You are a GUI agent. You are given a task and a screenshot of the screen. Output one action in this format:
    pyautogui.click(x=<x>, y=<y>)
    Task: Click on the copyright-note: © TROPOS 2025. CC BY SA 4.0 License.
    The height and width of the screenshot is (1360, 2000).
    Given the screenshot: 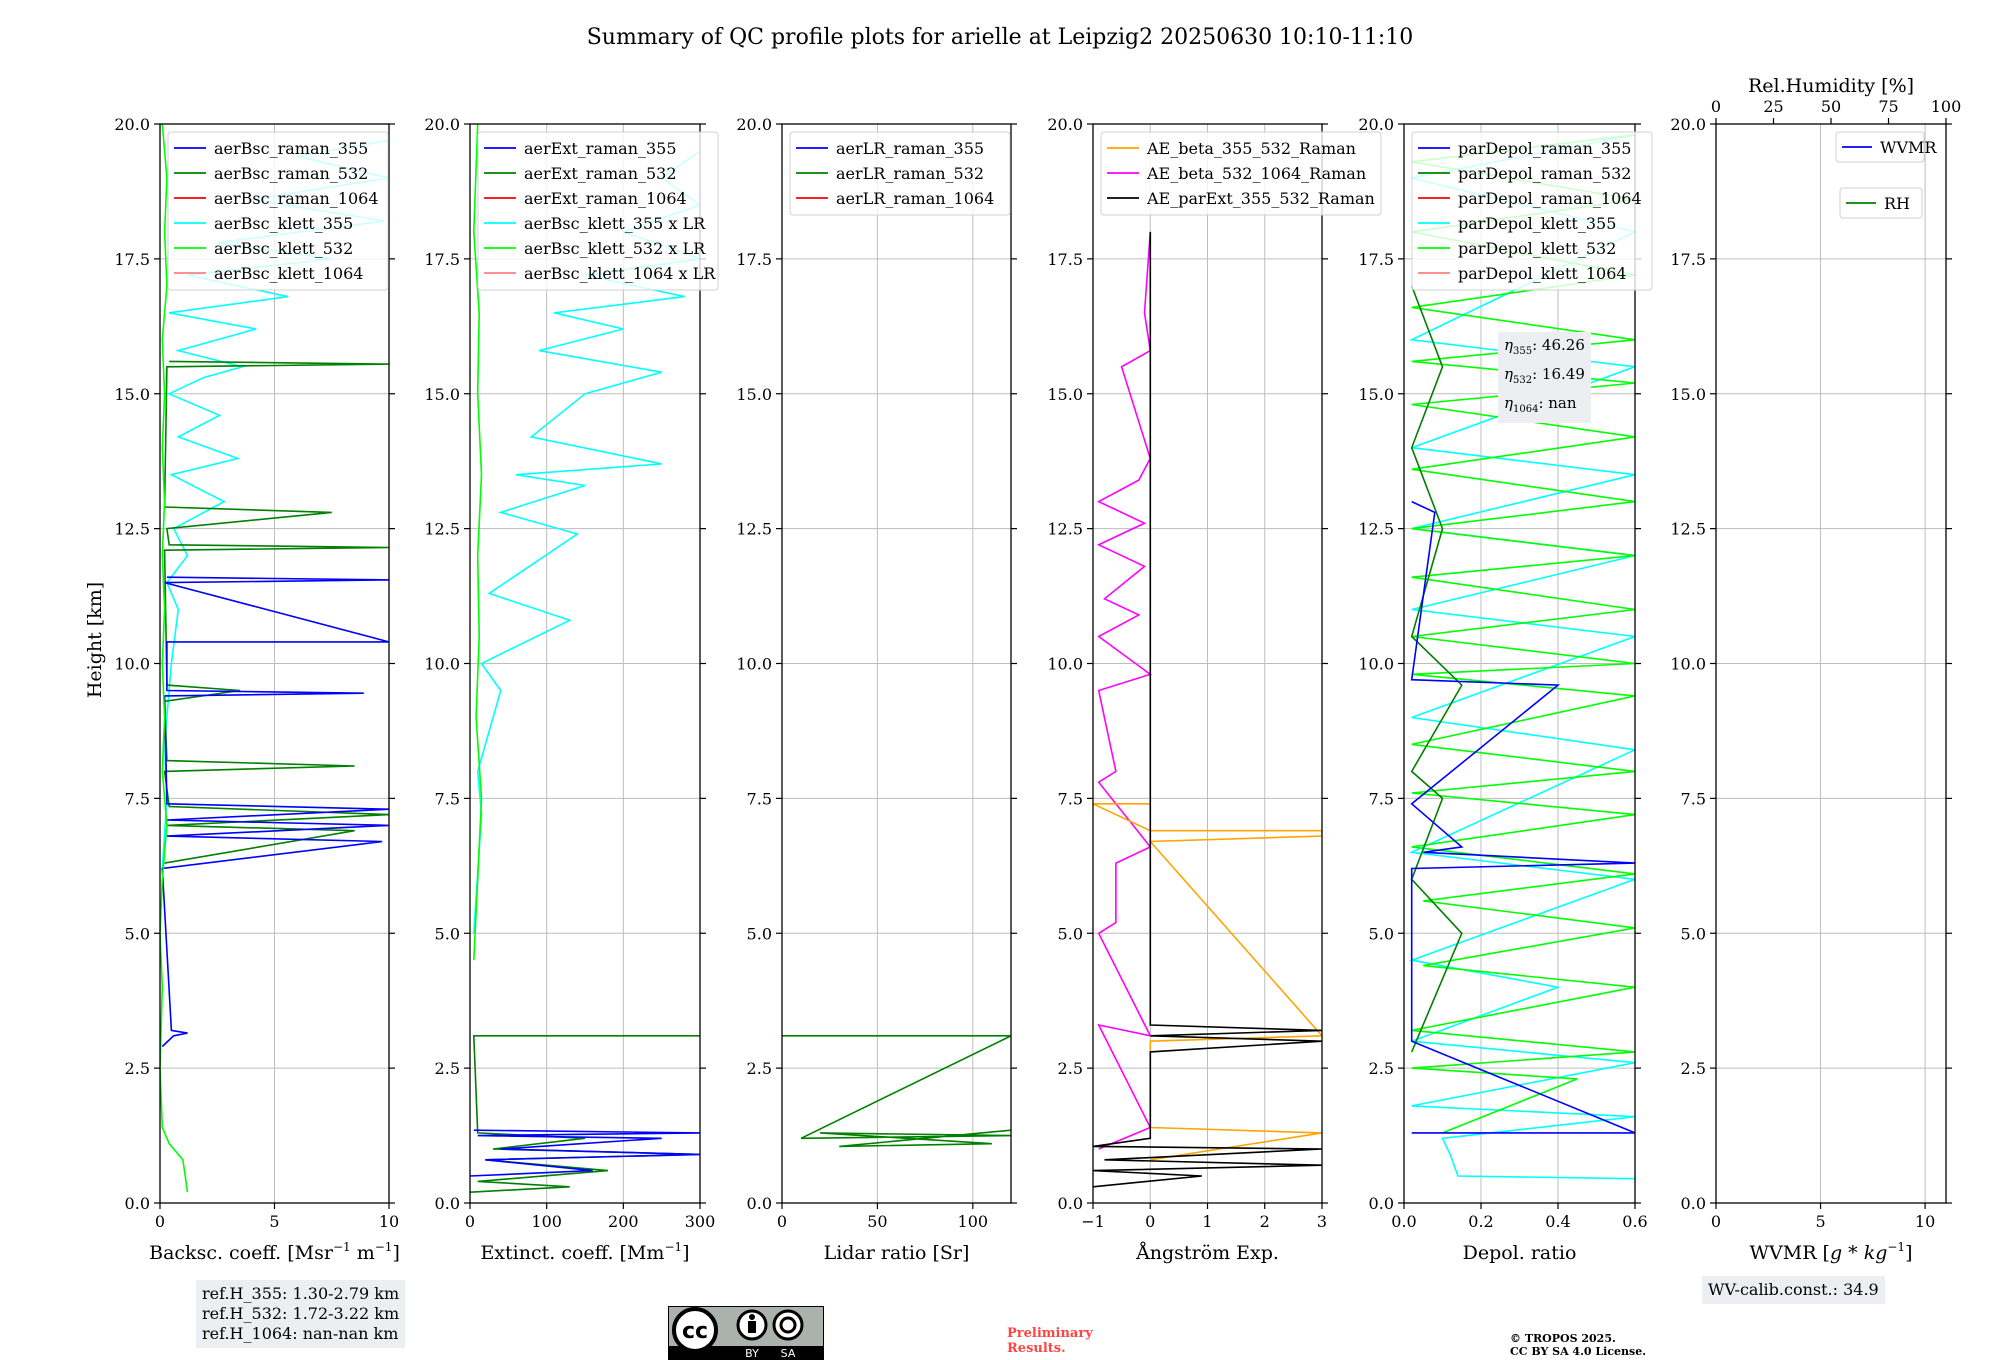 What is the action you would take?
    pyautogui.click(x=1578, y=1345)
    